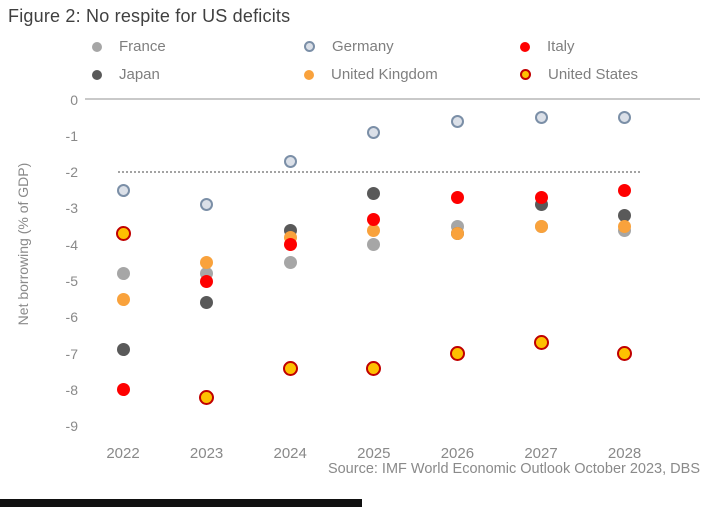 This screenshot has height=507, width=717. What do you see at coordinates (206, 453) in the screenshot?
I see `x-tick-label: 2023` at bounding box center [206, 453].